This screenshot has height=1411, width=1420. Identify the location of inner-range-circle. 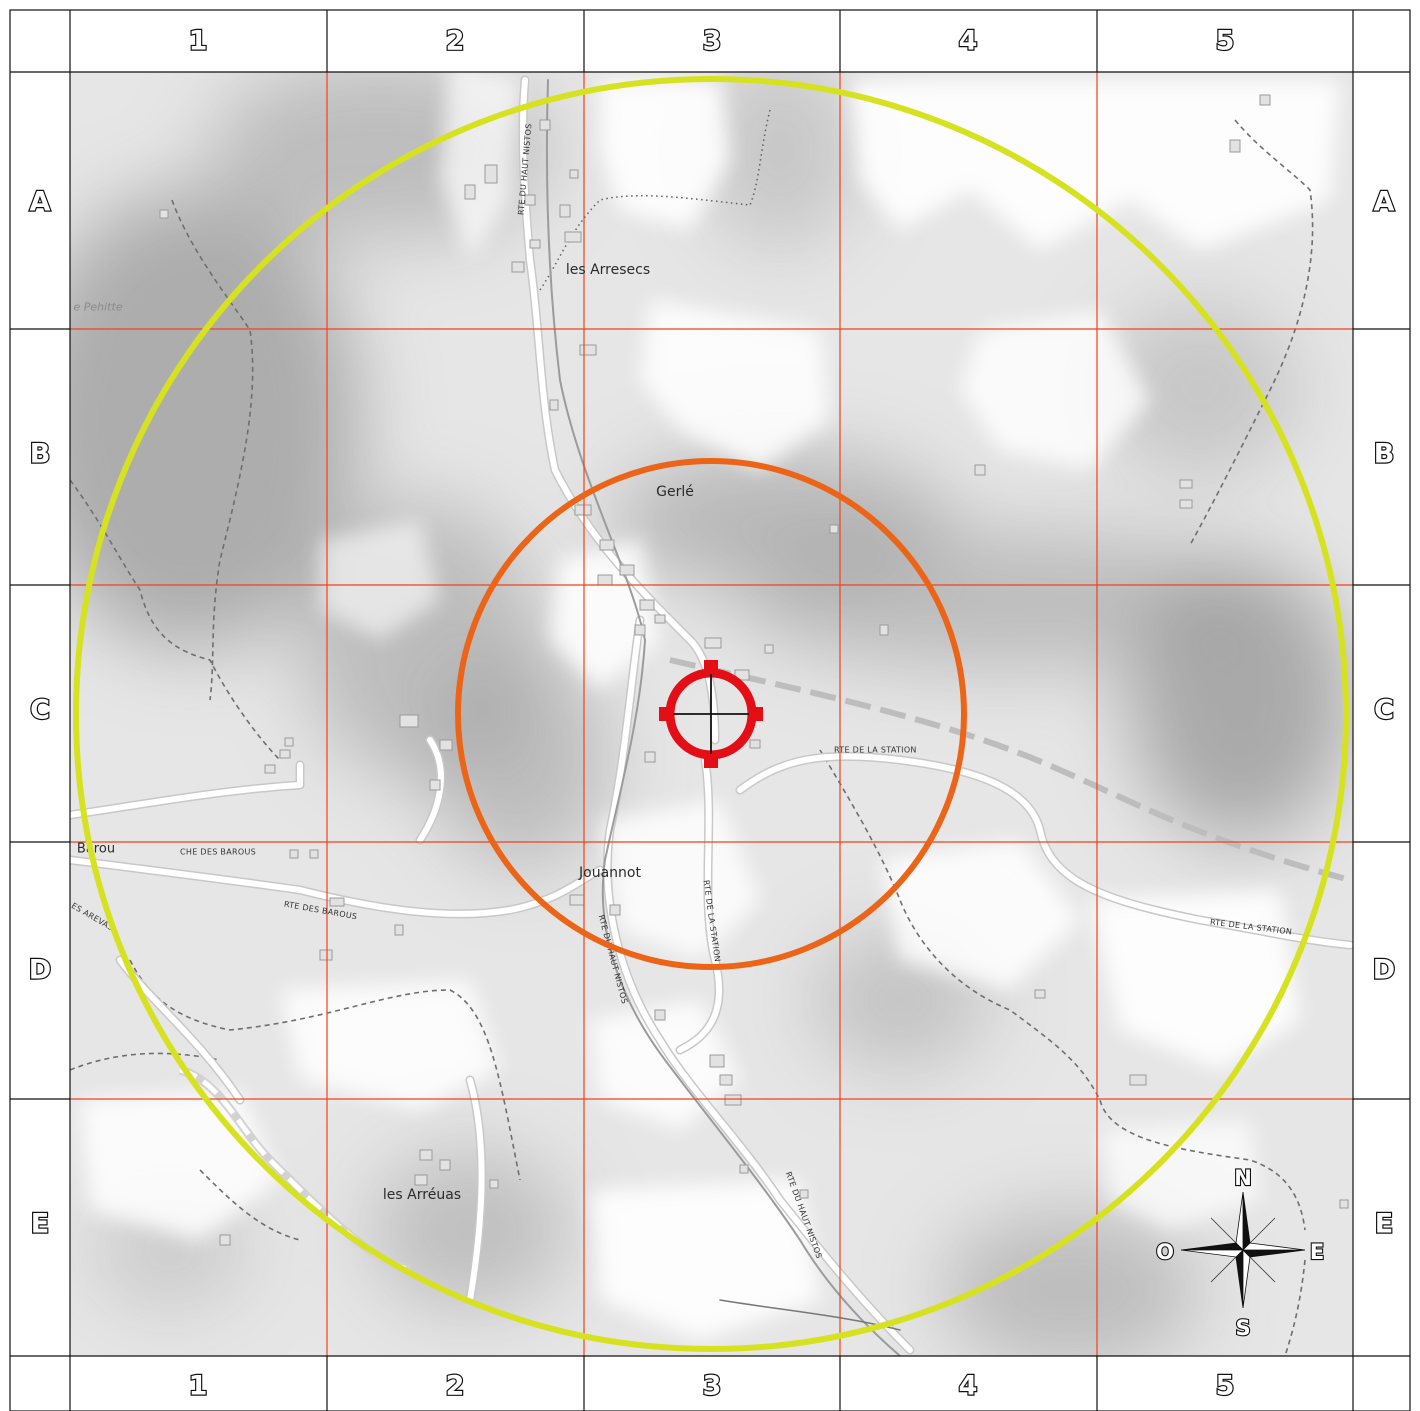
(711, 714).